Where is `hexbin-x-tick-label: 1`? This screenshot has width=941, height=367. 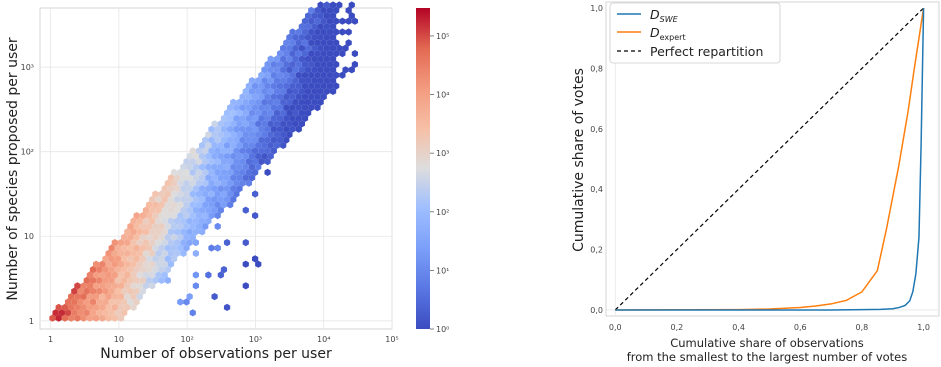
hexbin-x-tick-label: 1 is located at coordinates (50, 339).